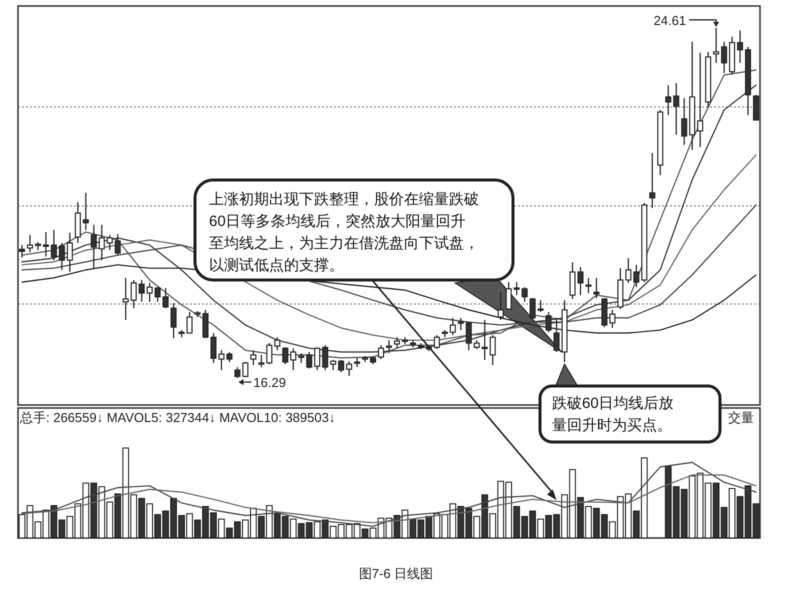 This screenshot has height=590, width=793. Describe the element at coordinates (396, 573) in the screenshot. I see `caption: 图7-6 日线图` at that location.